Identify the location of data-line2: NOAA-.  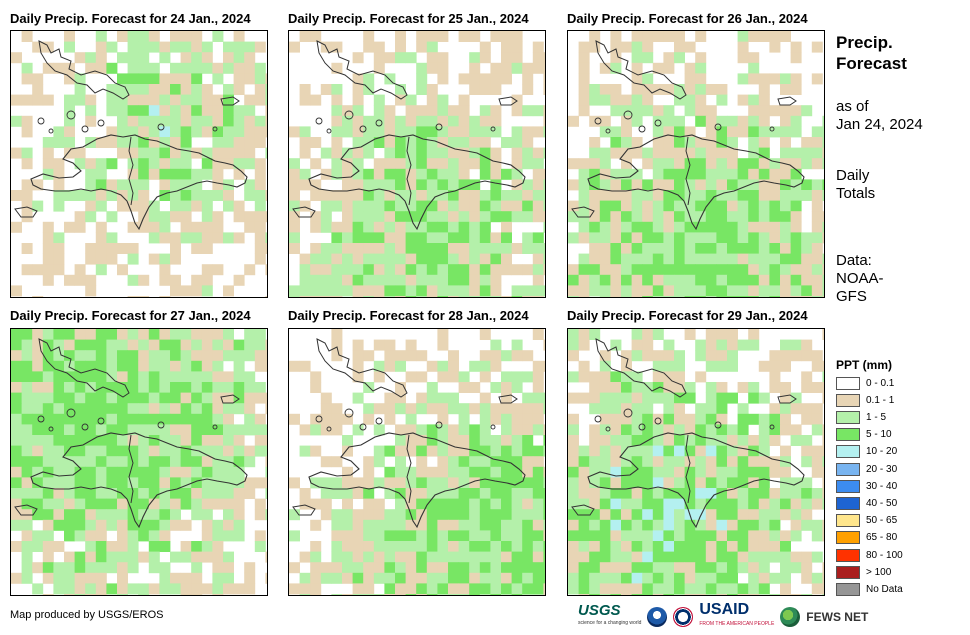
(860, 278).